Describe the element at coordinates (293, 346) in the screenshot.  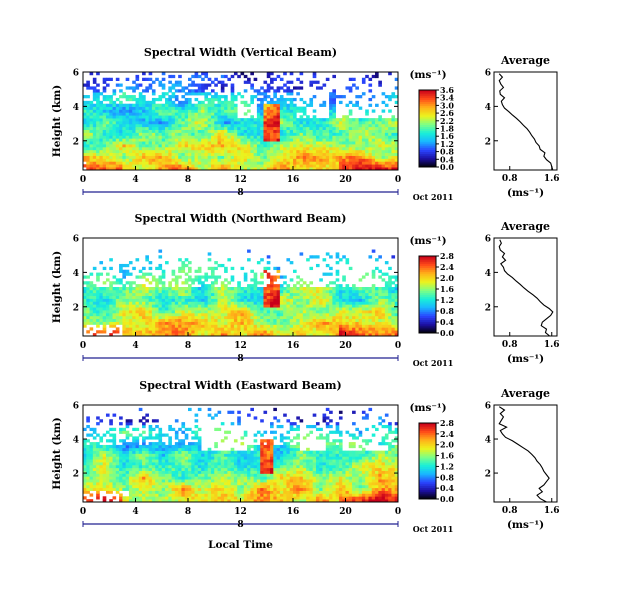
I see `x-tick-label: 16` at that location.